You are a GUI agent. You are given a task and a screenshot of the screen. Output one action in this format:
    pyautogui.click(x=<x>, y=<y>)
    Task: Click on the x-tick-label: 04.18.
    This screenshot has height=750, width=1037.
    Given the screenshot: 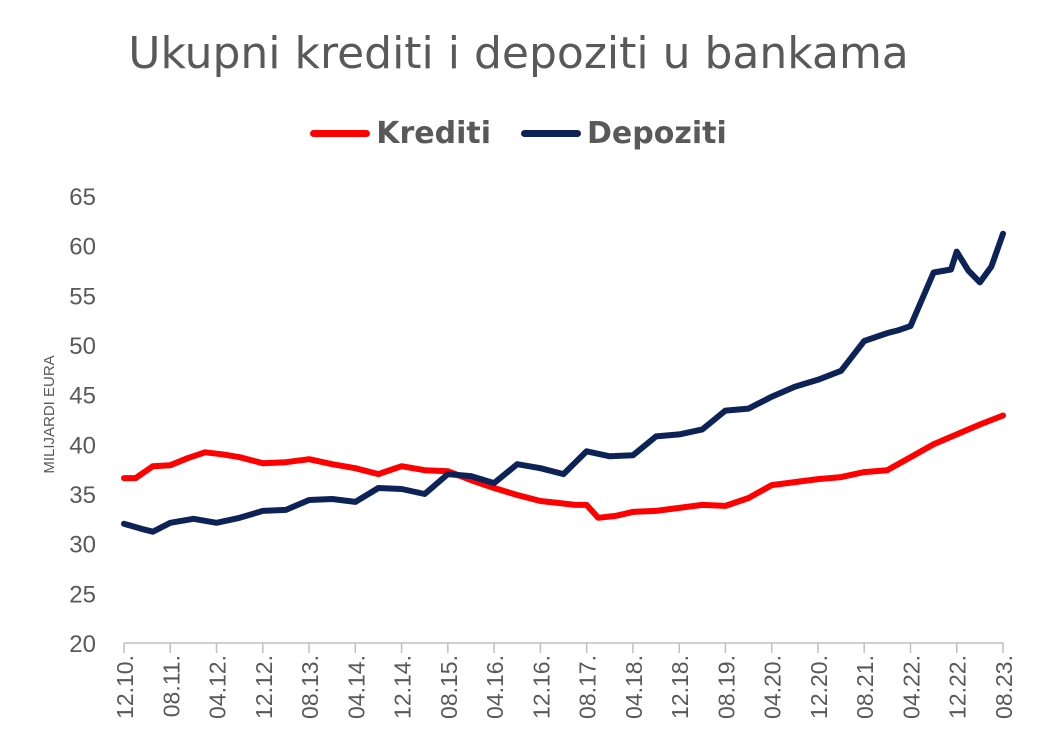 What is the action you would take?
    pyautogui.click(x=634, y=687)
    